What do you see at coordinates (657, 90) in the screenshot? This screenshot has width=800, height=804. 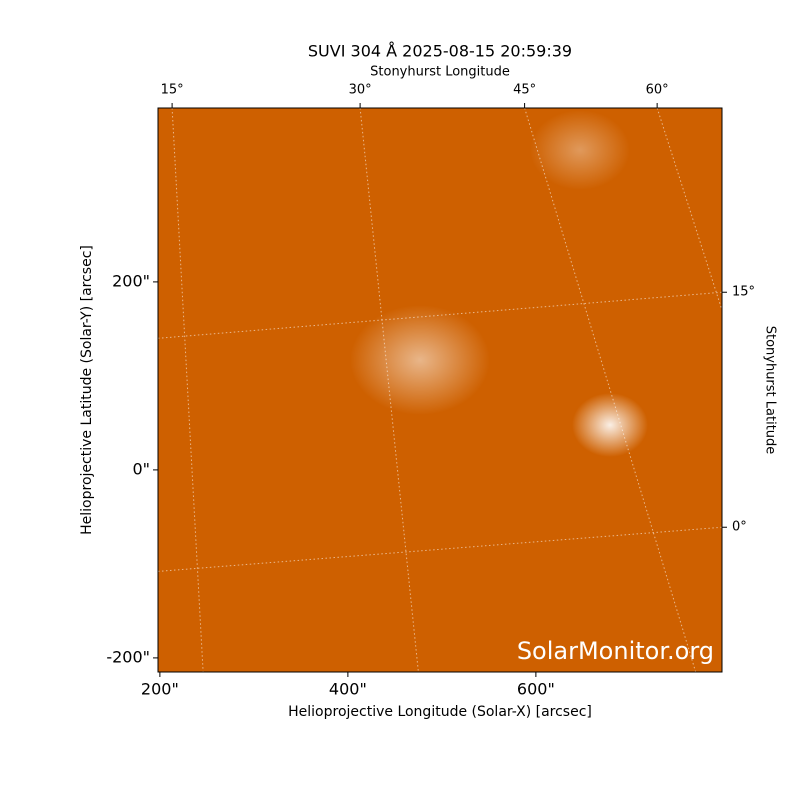 I see `top-tick-label: 60°` at bounding box center [657, 90].